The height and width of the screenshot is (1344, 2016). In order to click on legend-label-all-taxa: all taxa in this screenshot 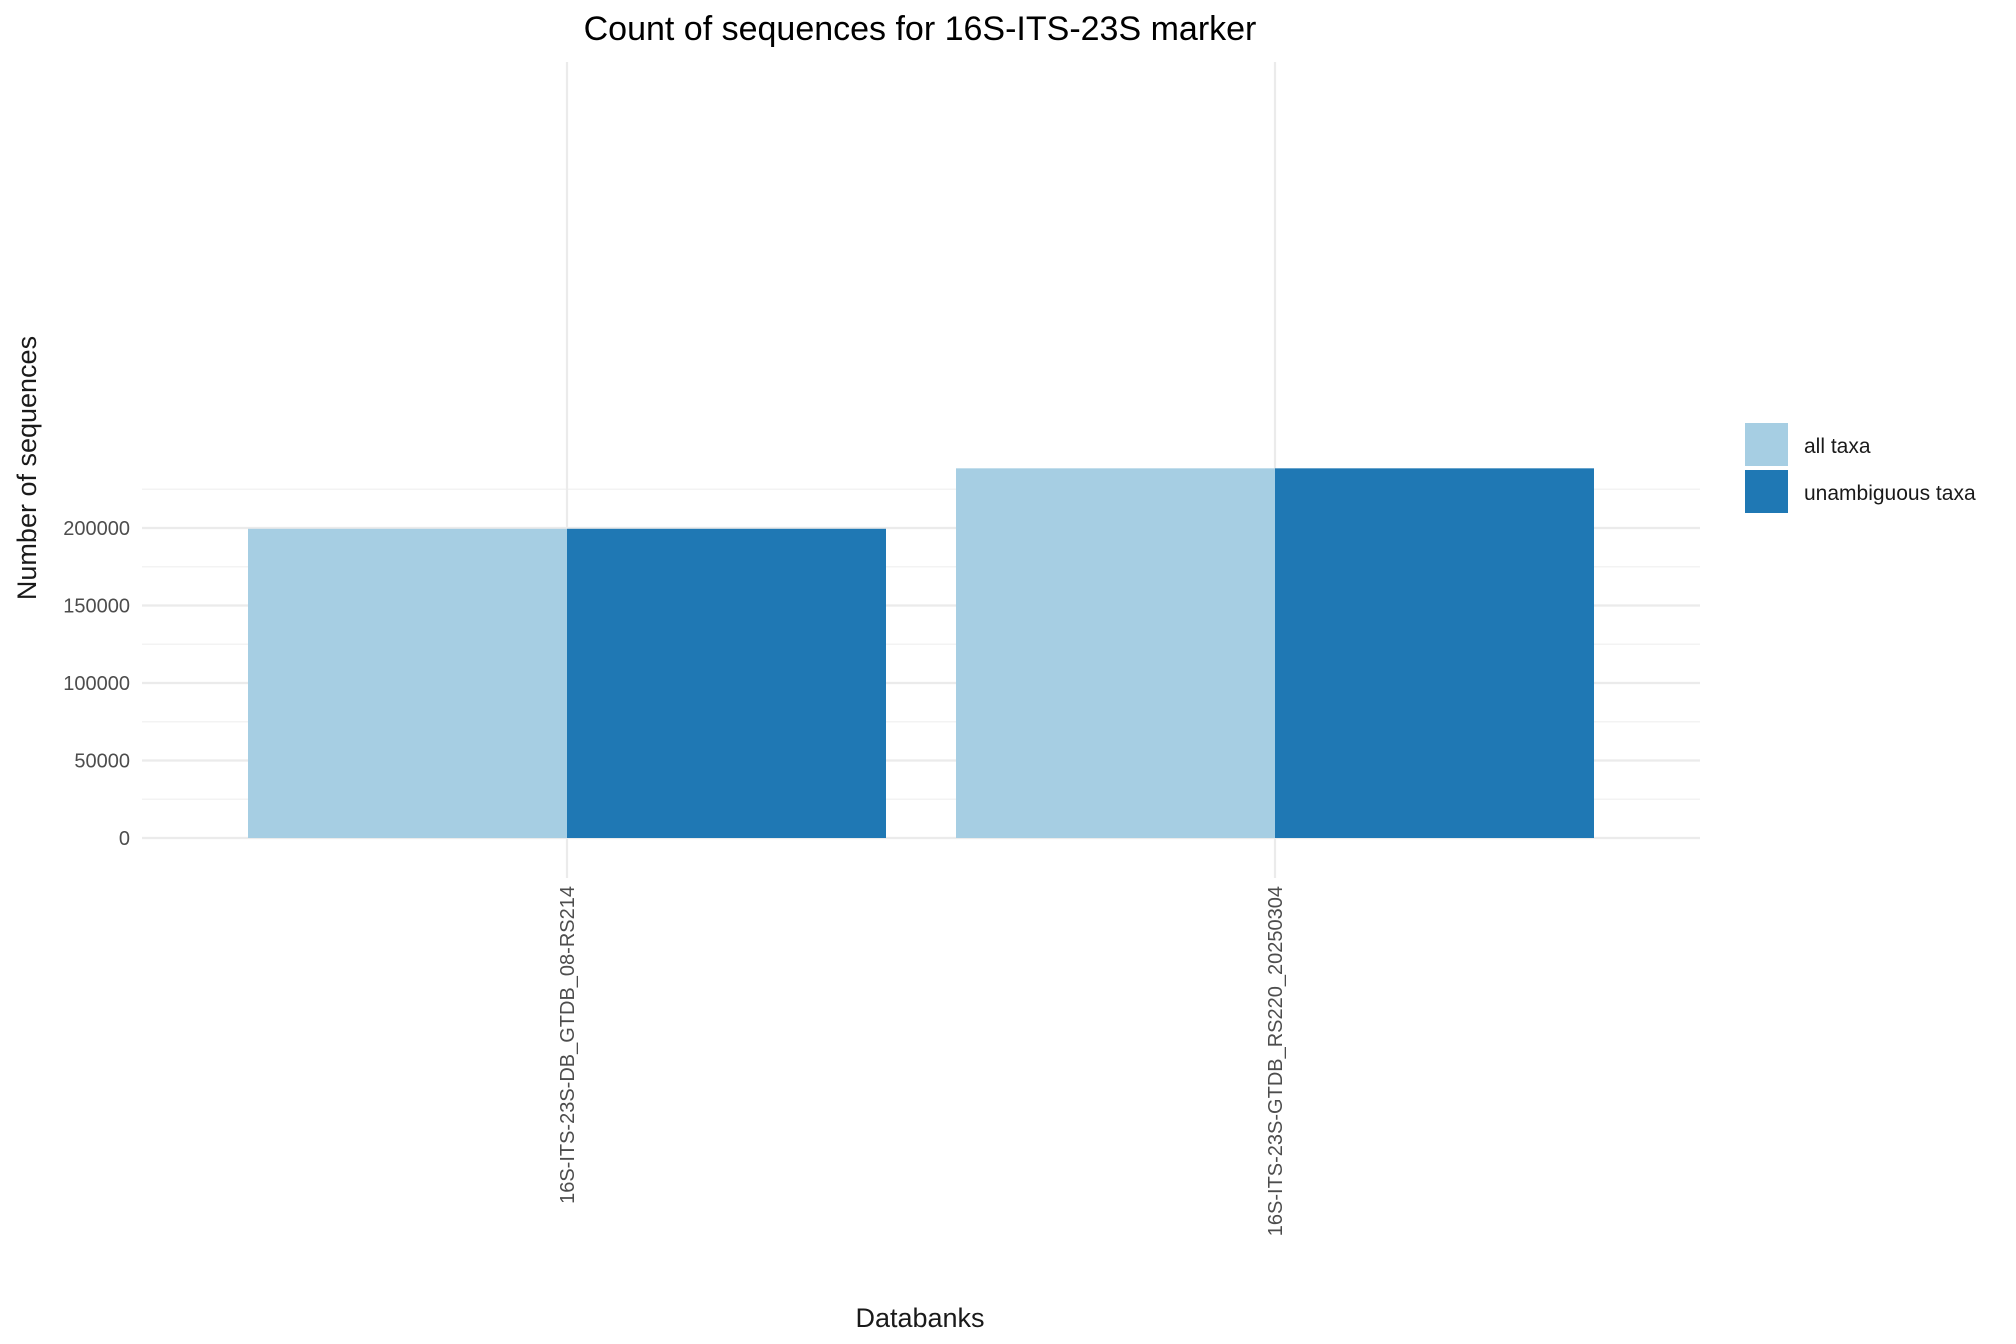, I will do `click(1837, 446)`.